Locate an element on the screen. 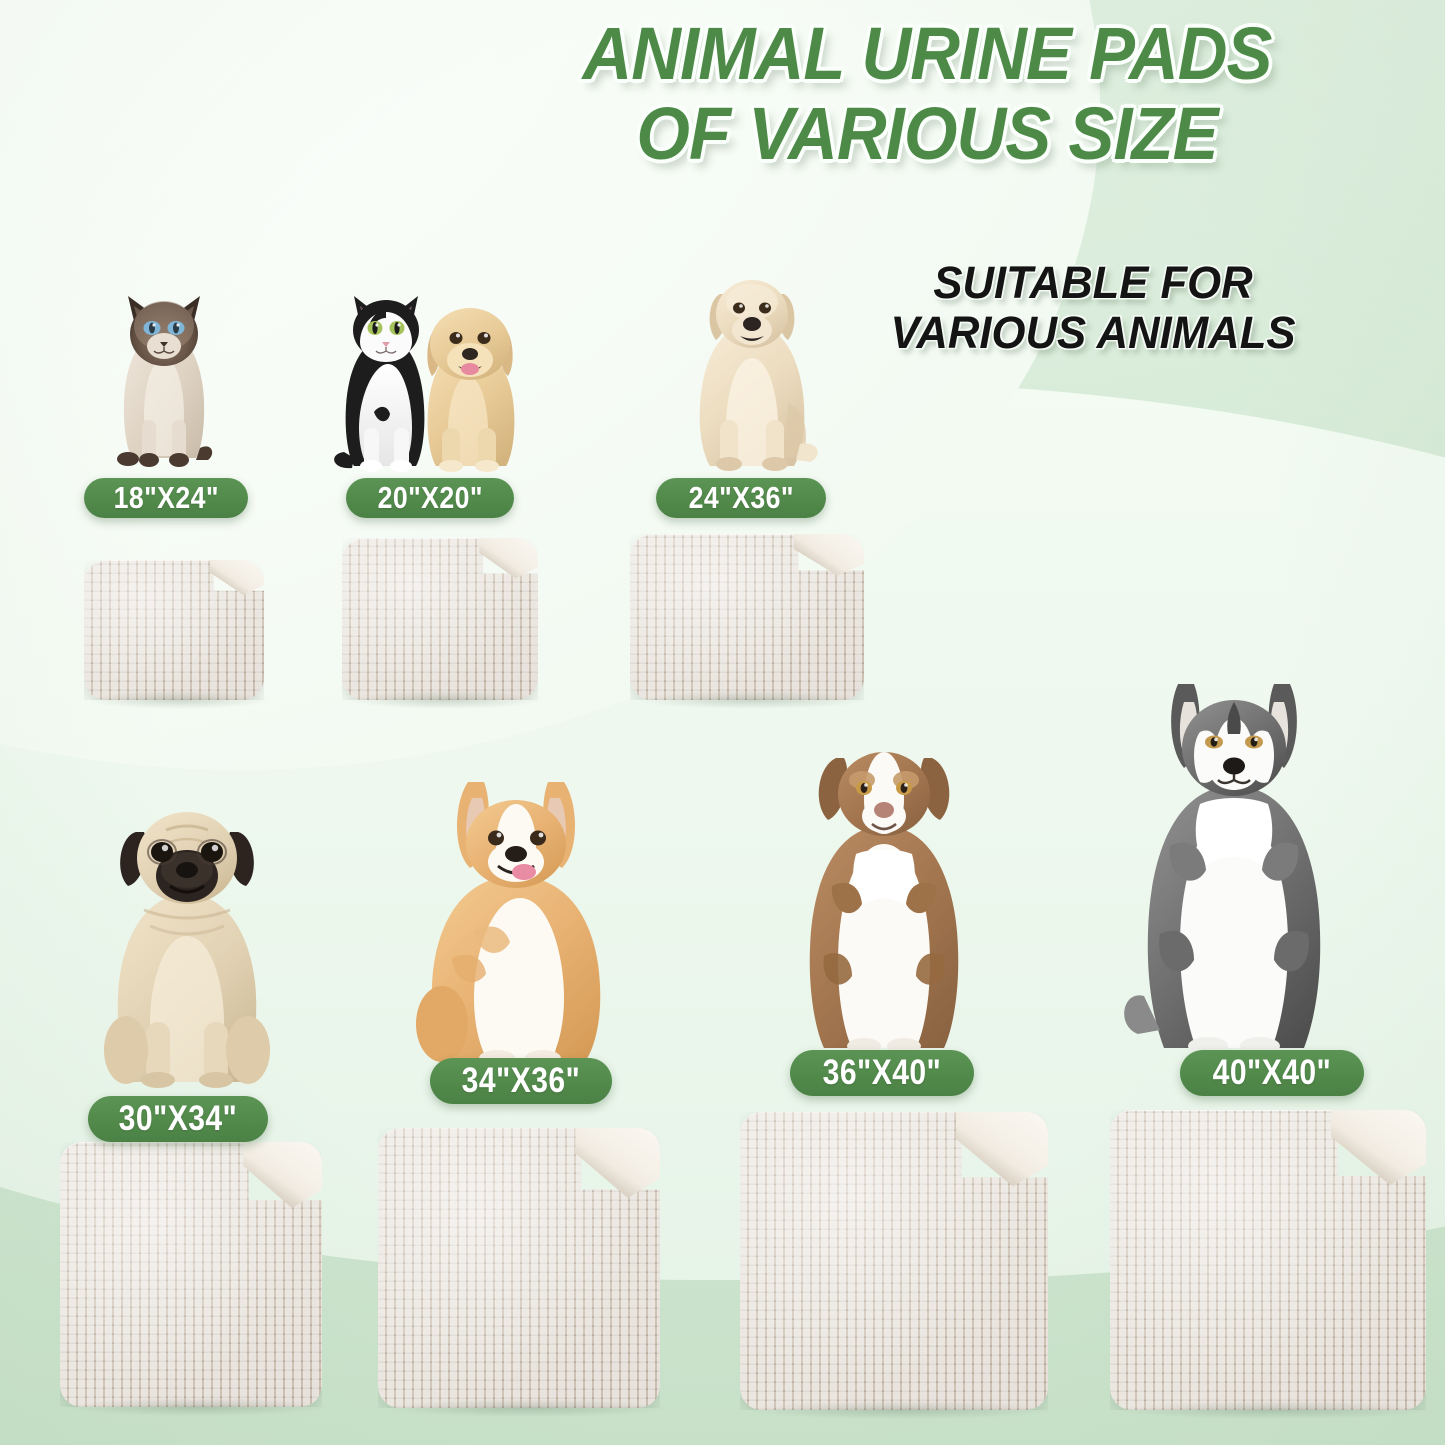  tan-mixed-breed-dog is located at coordinates (752, 364).